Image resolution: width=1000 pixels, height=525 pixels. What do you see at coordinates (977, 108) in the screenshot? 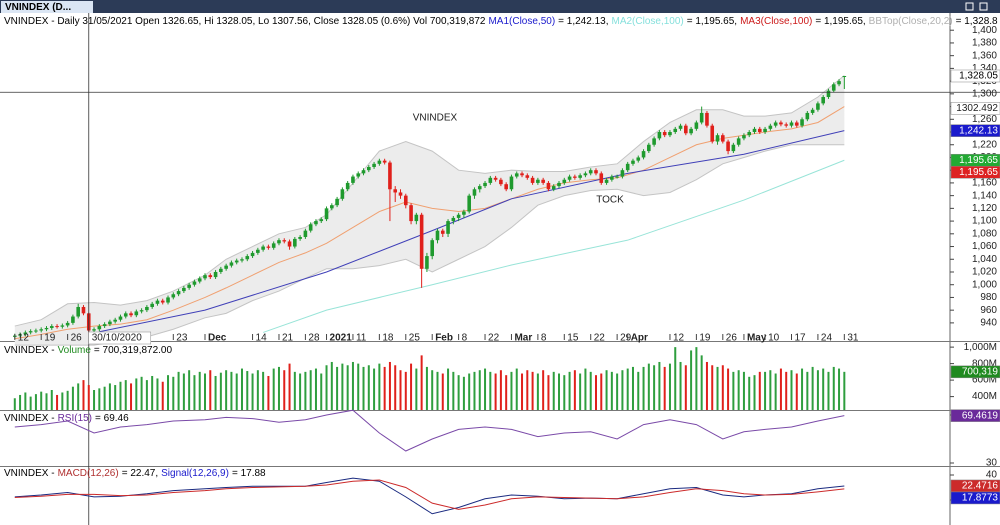
I see `crosshair-y-label: 1302.492` at bounding box center [977, 108].